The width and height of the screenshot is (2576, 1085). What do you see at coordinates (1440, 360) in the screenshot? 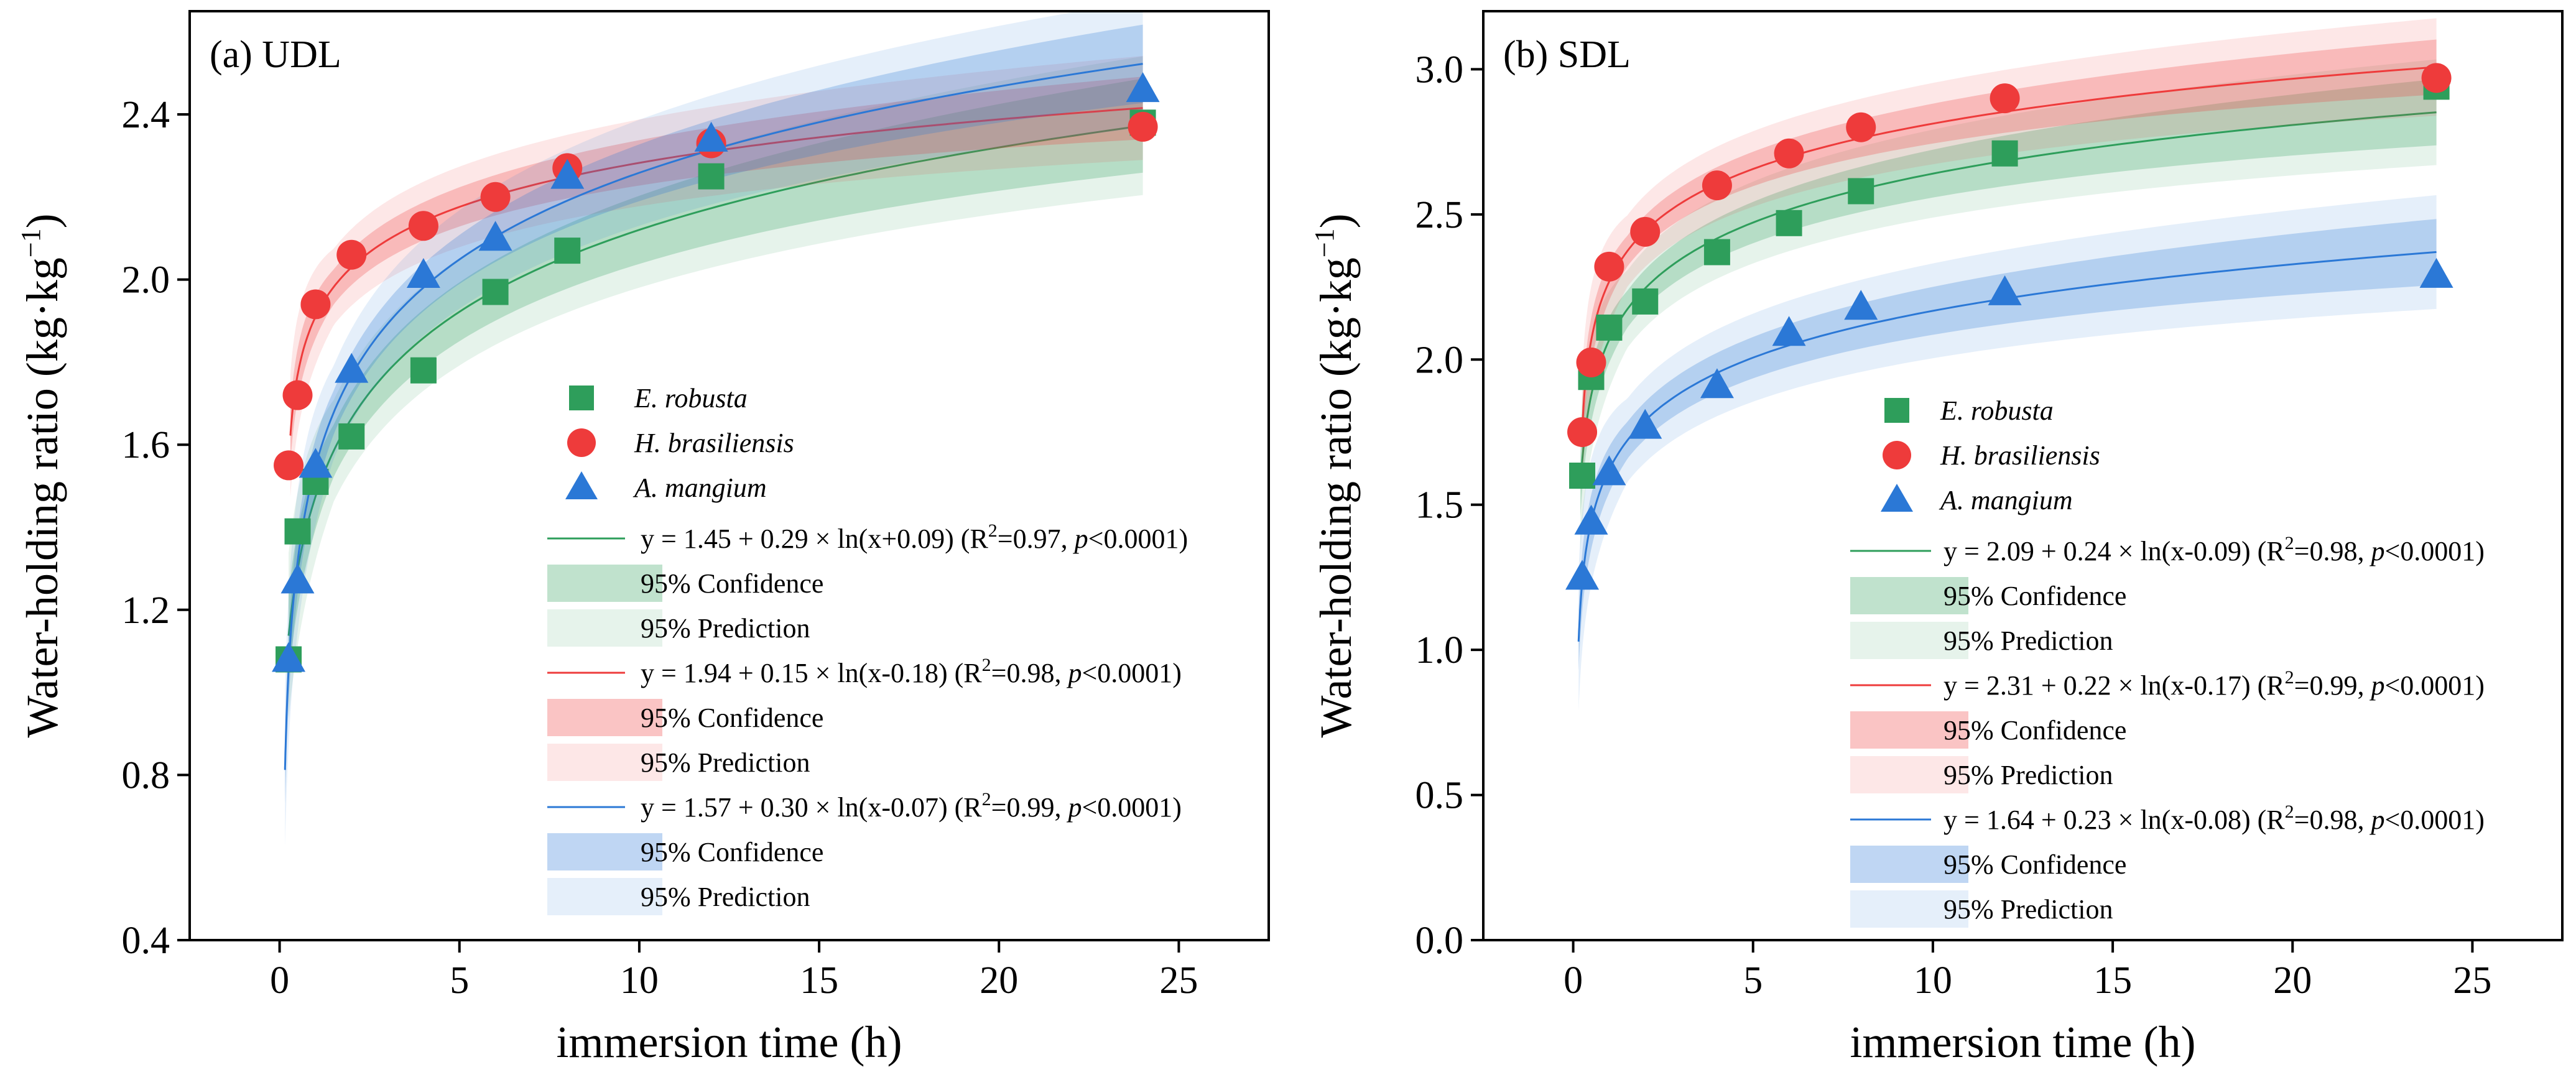
I see `y-tick-label: 2.0` at bounding box center [1440, 360].